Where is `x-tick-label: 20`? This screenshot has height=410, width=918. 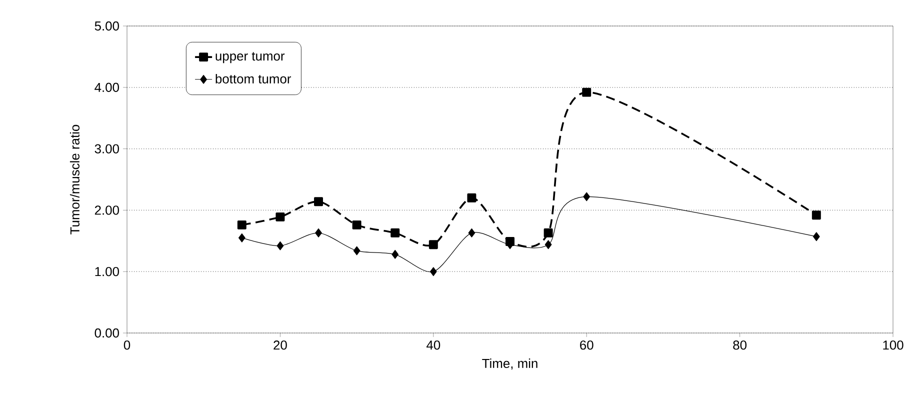 x-tick-label: 20 is located at coordinates (280, 345).